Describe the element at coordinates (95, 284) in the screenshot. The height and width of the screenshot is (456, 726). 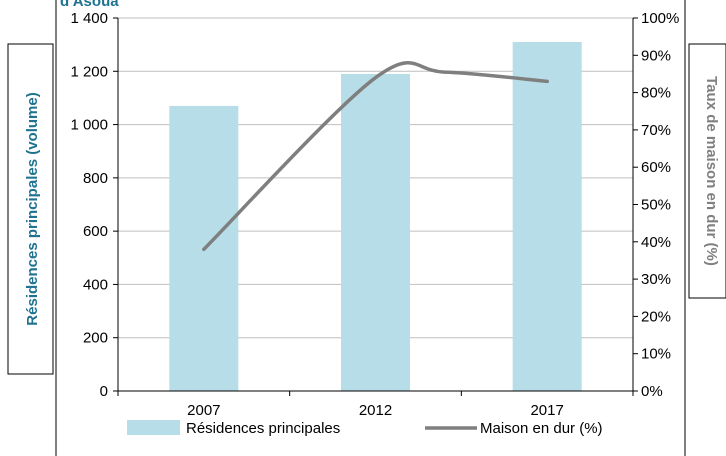
I see `y-tick-label: 400` at that location.